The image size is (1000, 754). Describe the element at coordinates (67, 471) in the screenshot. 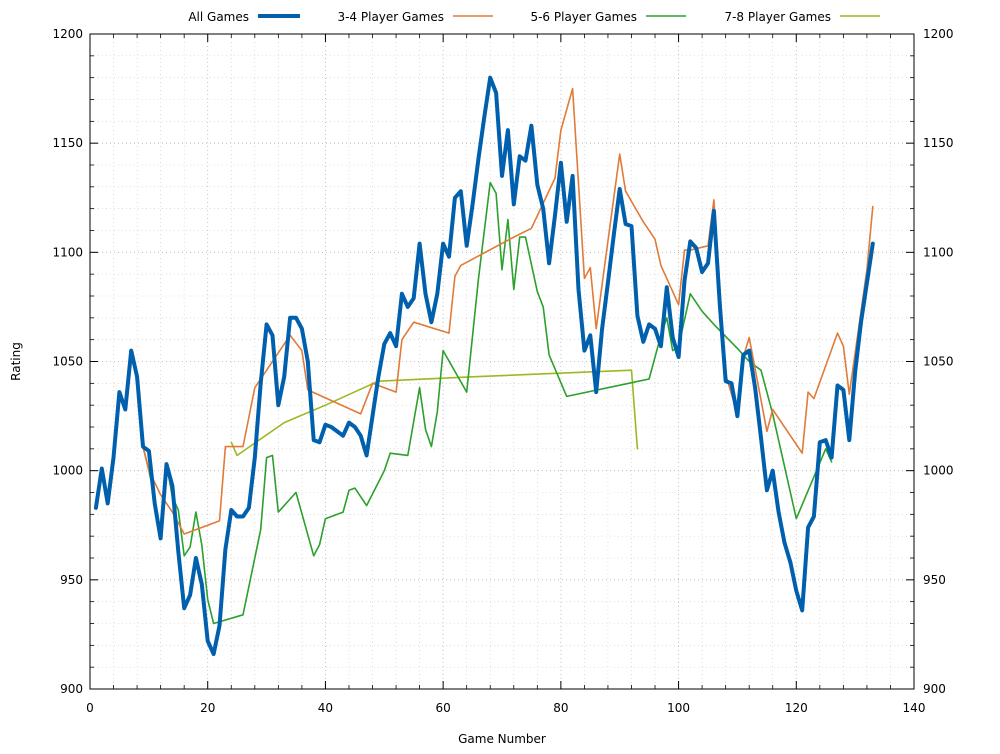

I see `y-tick-label-left: 1000` at that location.